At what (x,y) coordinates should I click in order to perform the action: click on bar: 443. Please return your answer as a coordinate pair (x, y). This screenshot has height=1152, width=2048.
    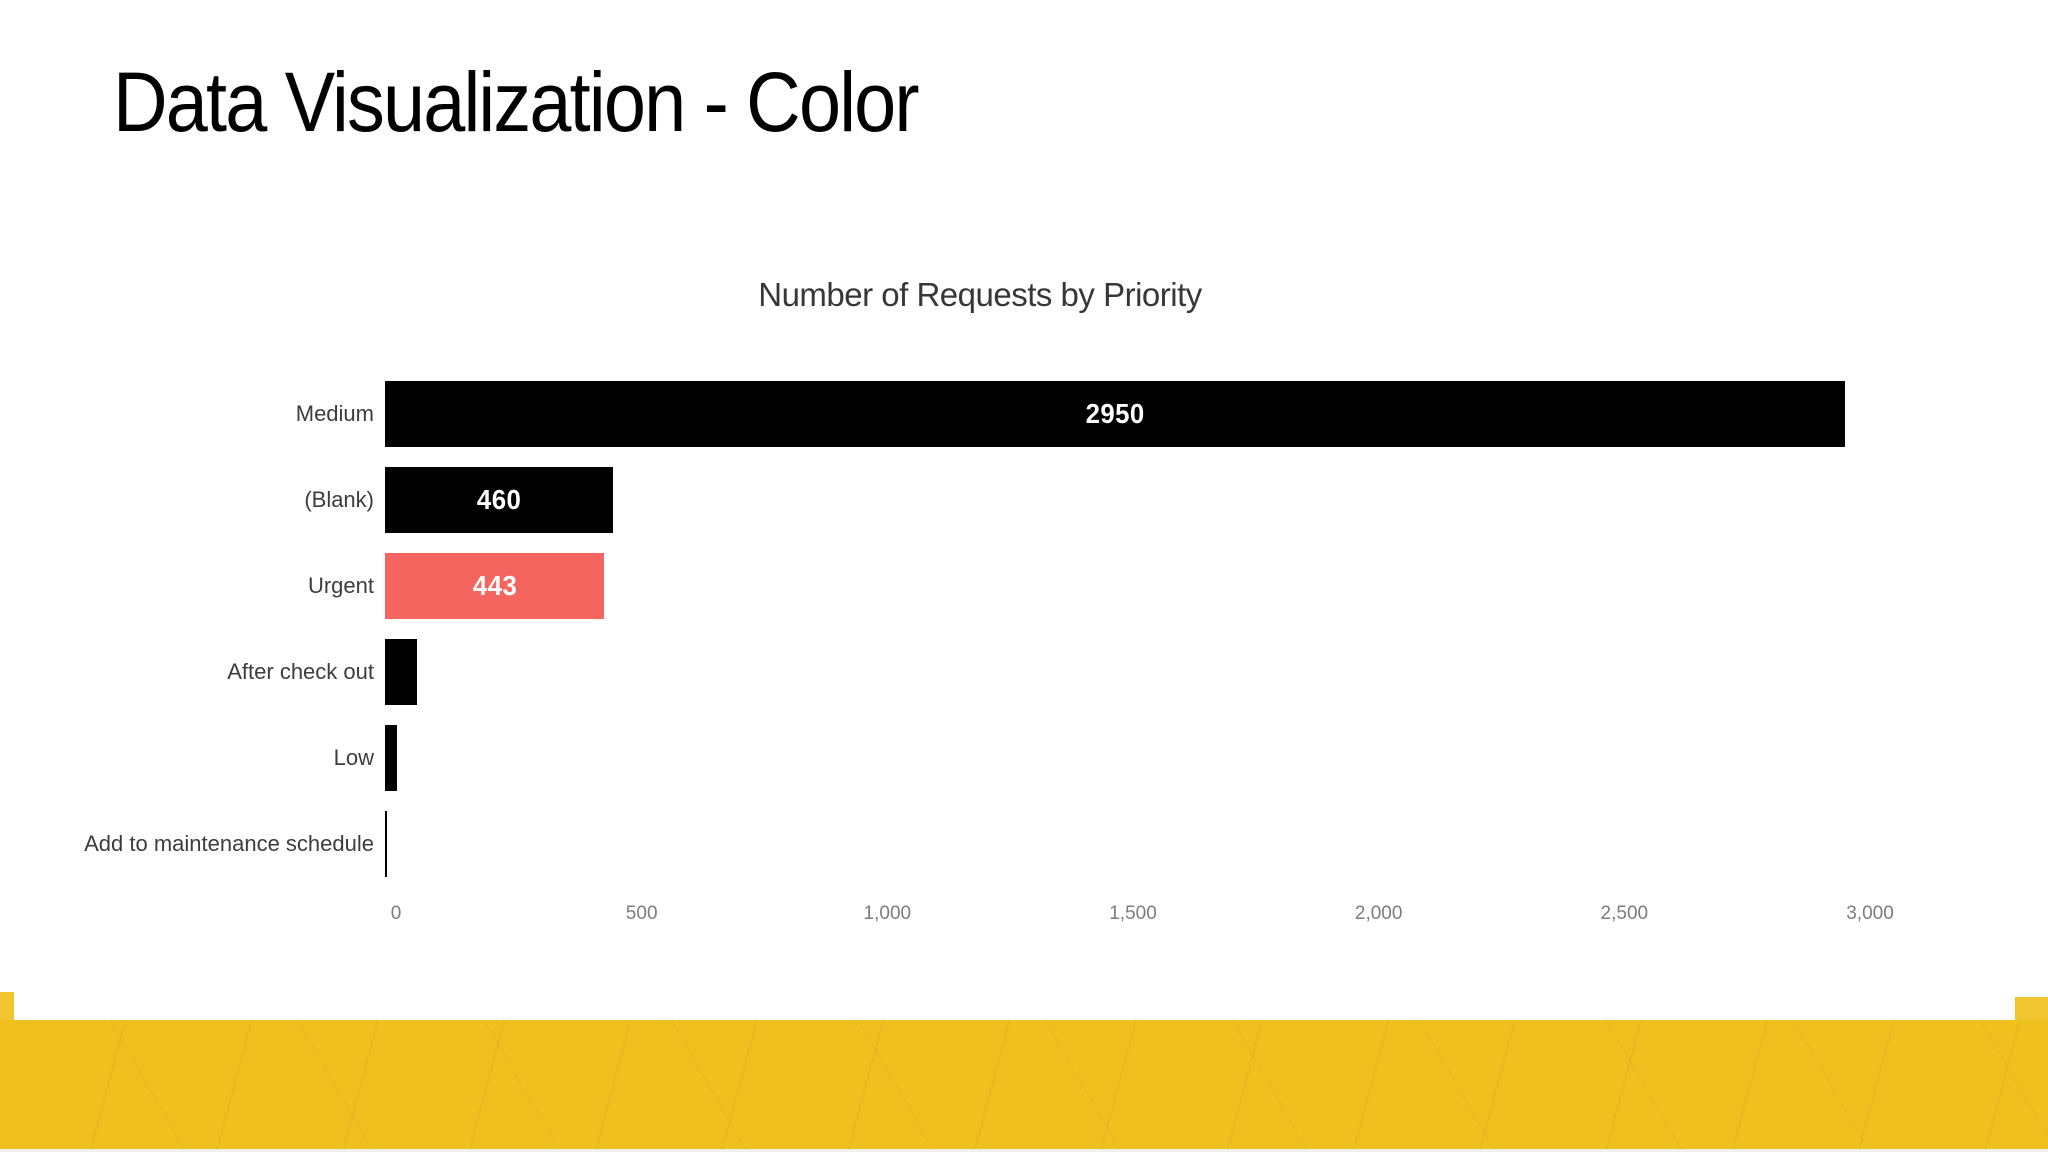
    Looking at the image, I should click on (495, 586).